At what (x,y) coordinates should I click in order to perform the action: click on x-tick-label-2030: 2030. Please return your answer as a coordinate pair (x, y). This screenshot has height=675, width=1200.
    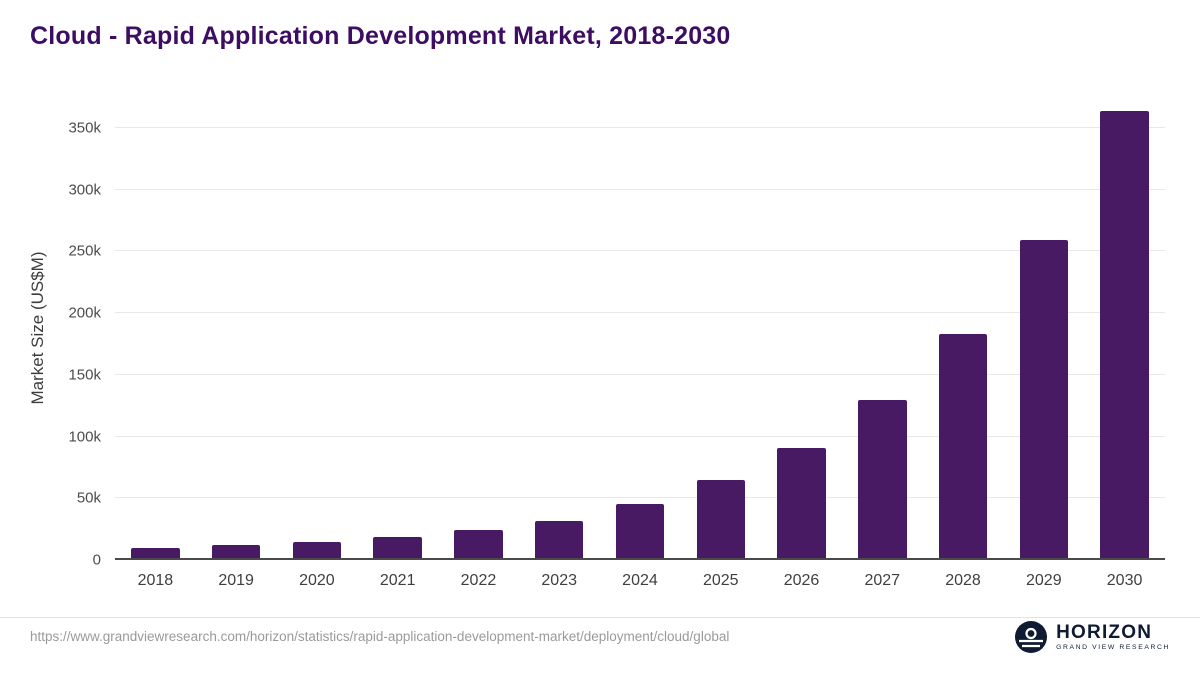
    Looking at the image, I should click on (1124, 580).